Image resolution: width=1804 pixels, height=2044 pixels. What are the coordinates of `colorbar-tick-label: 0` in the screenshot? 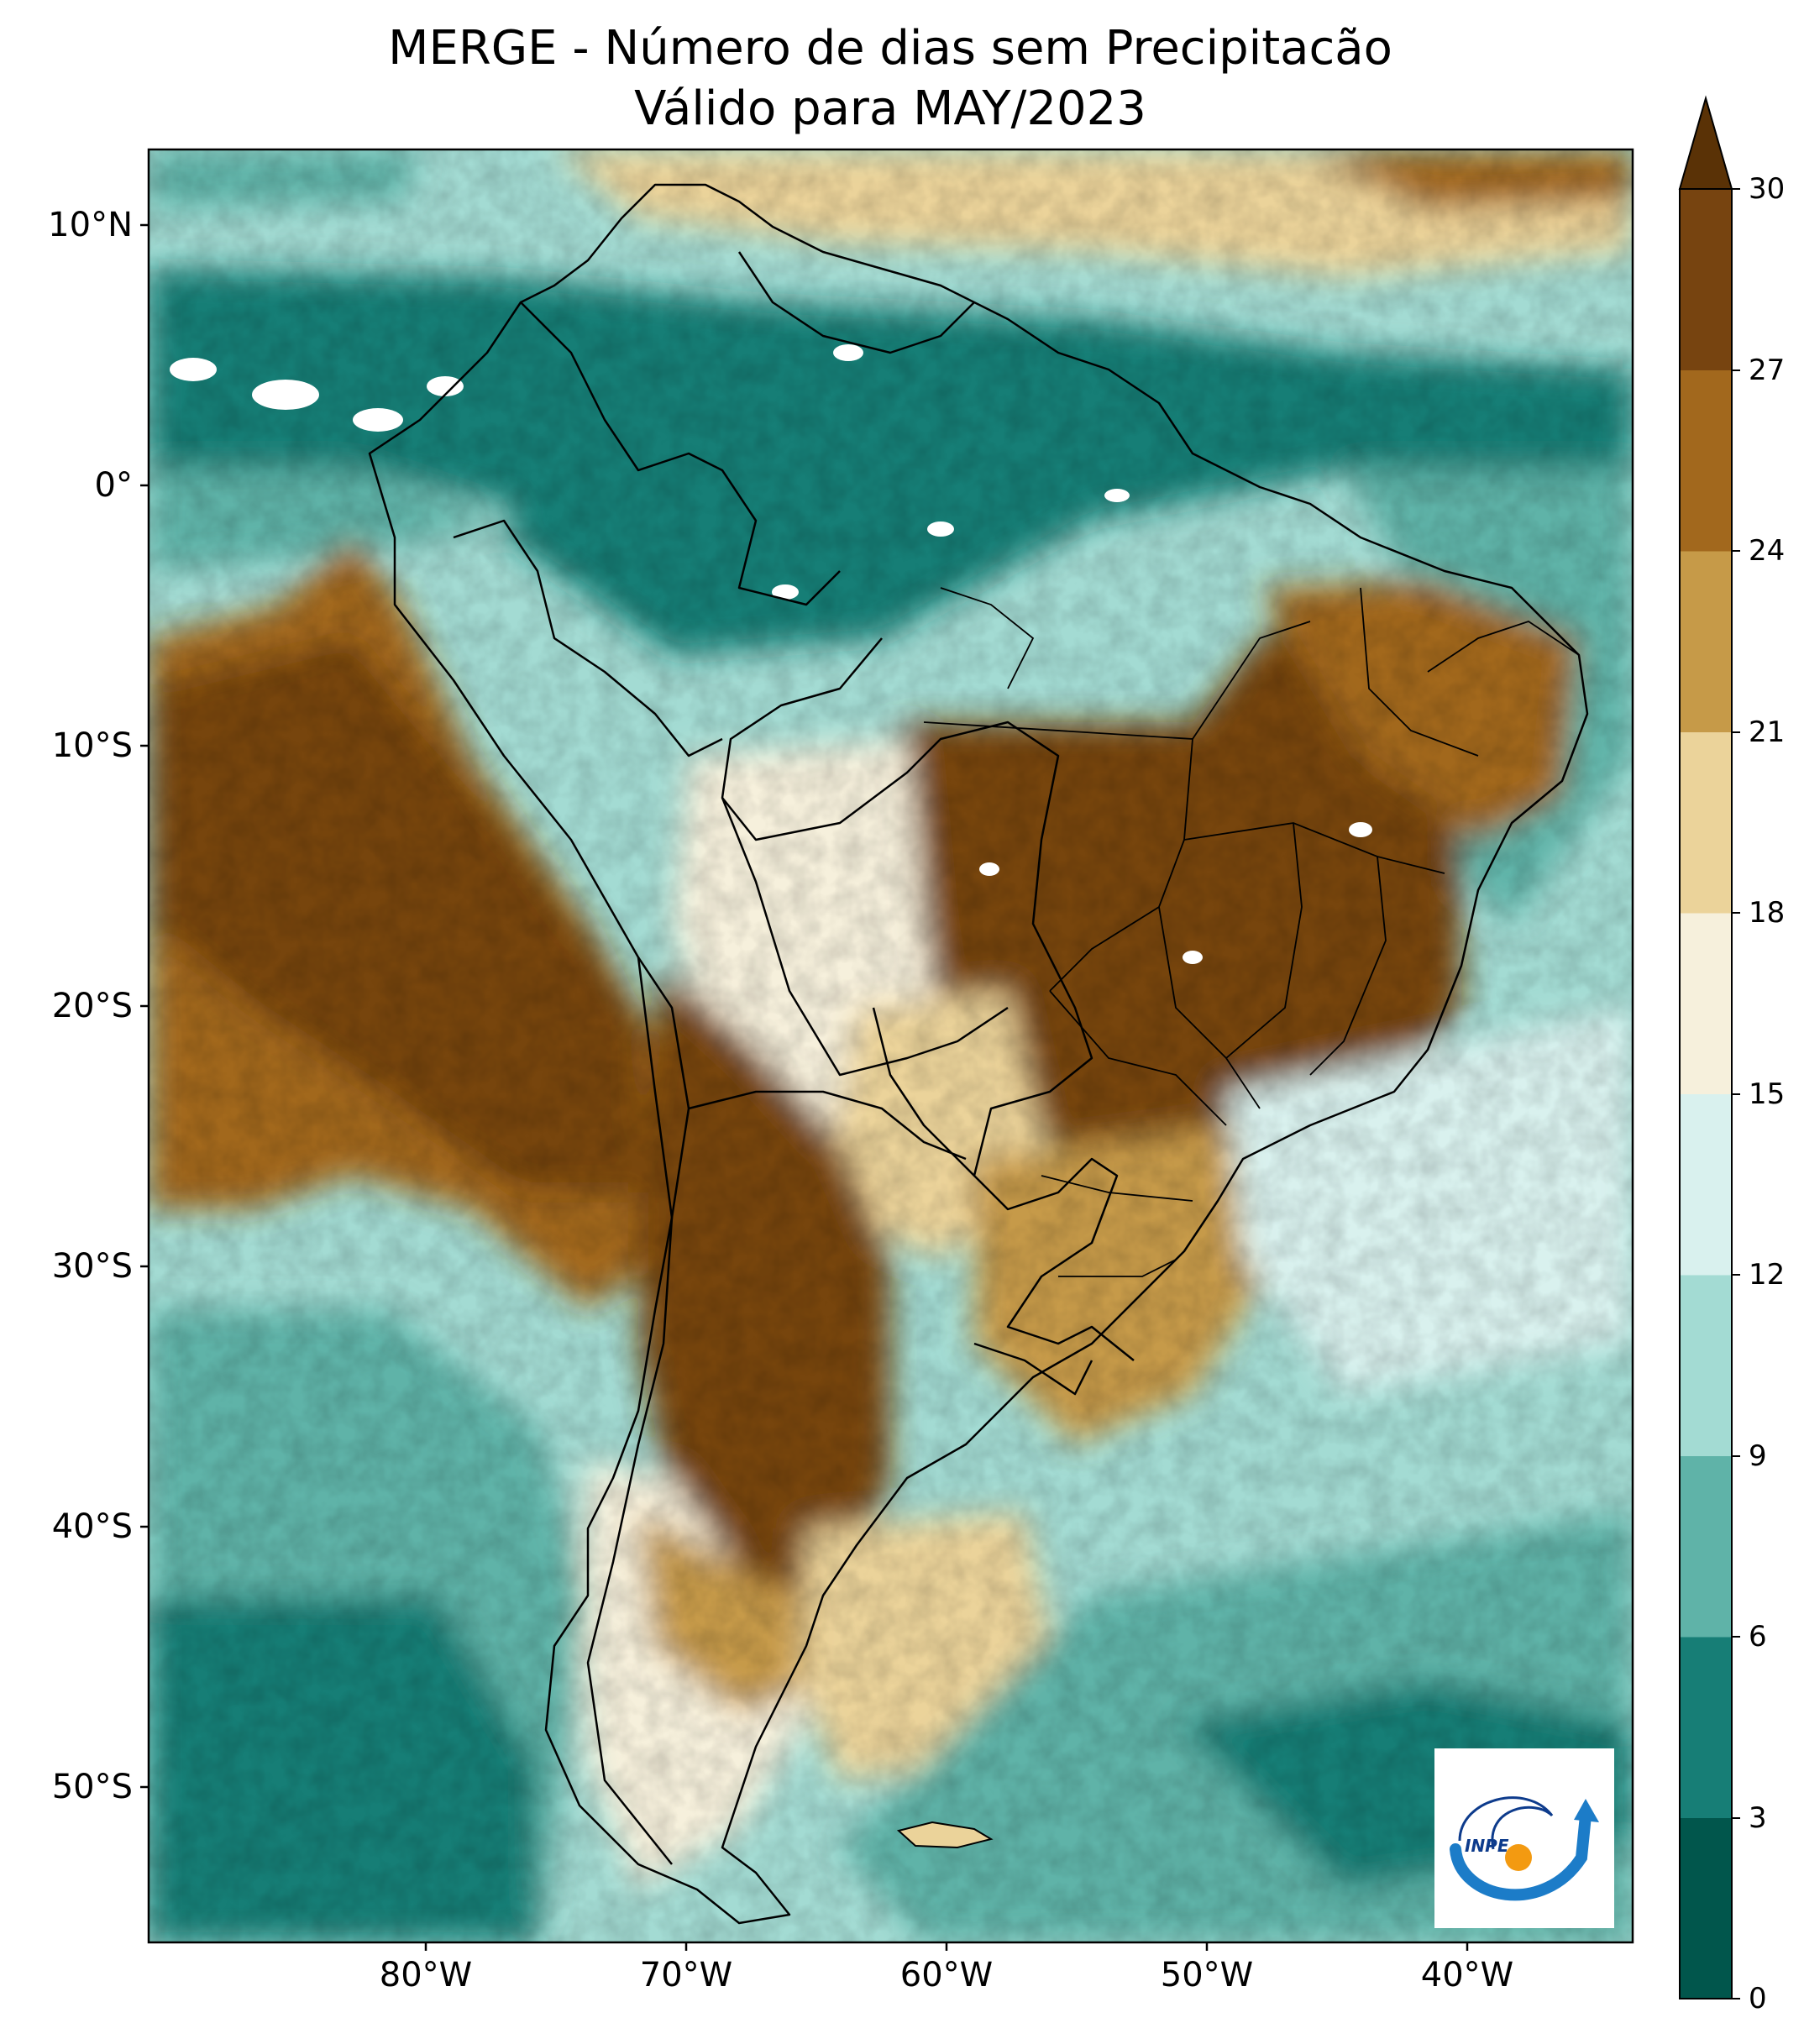 It's located at (1758, 1998).